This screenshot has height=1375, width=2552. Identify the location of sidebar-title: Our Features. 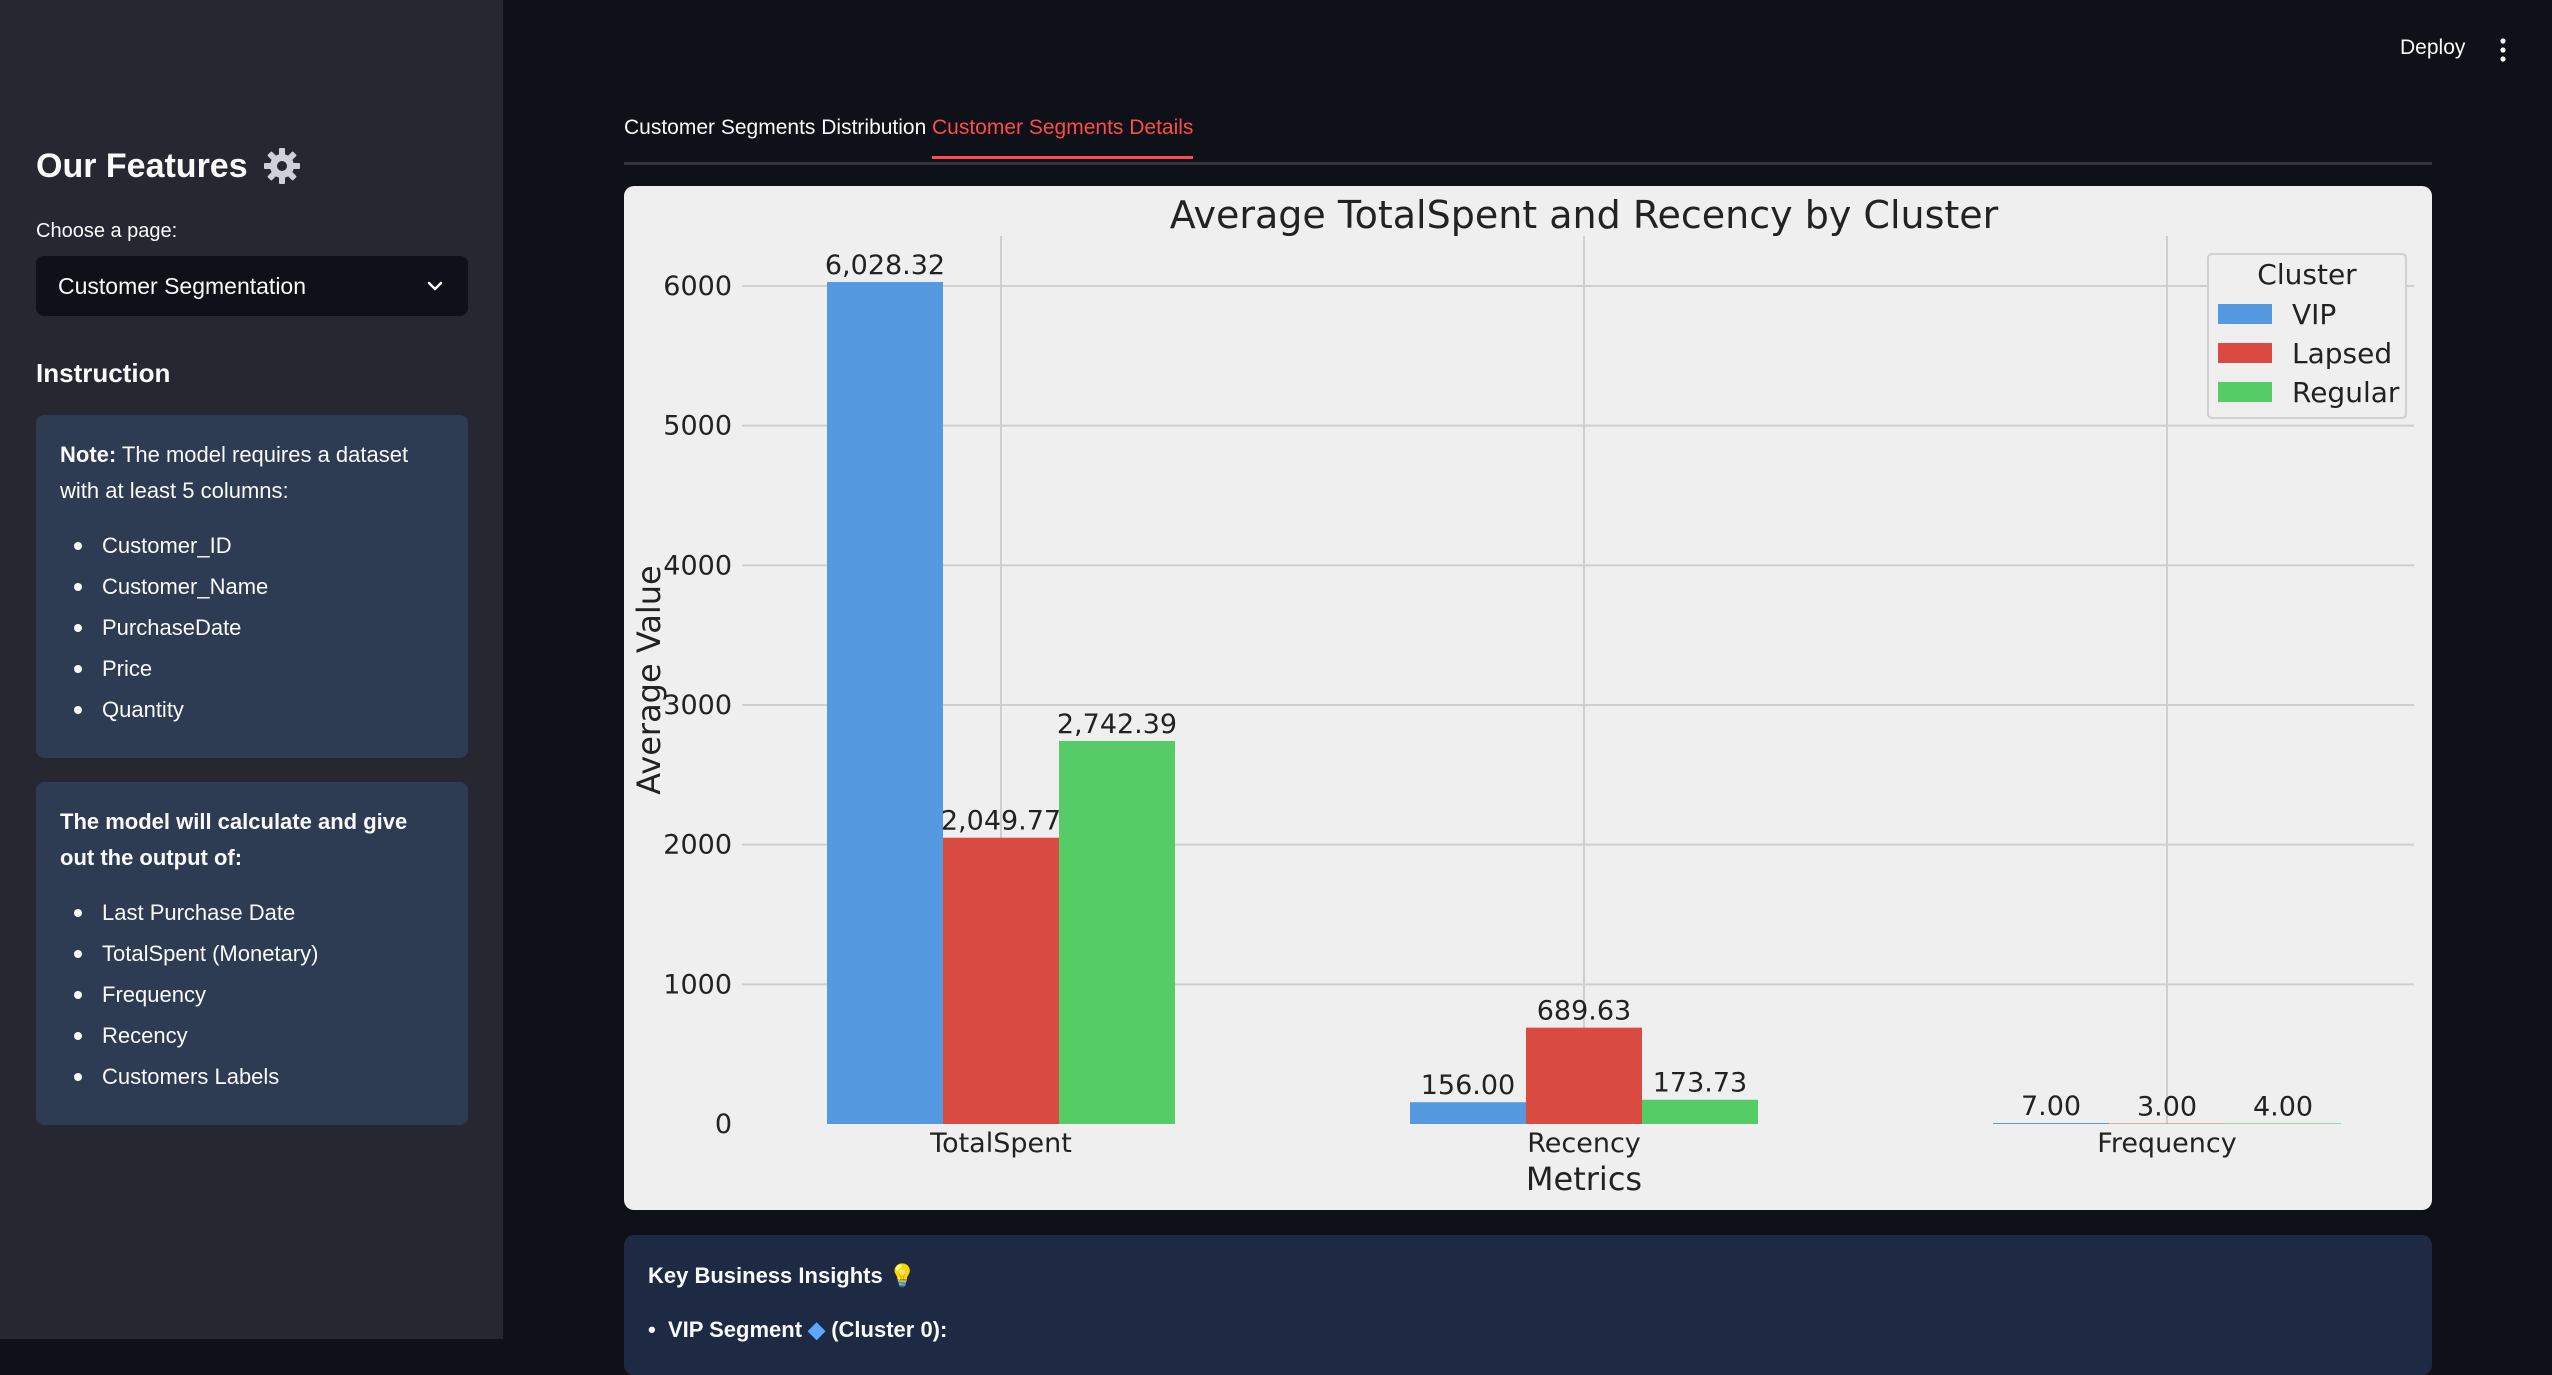
(169, 166).